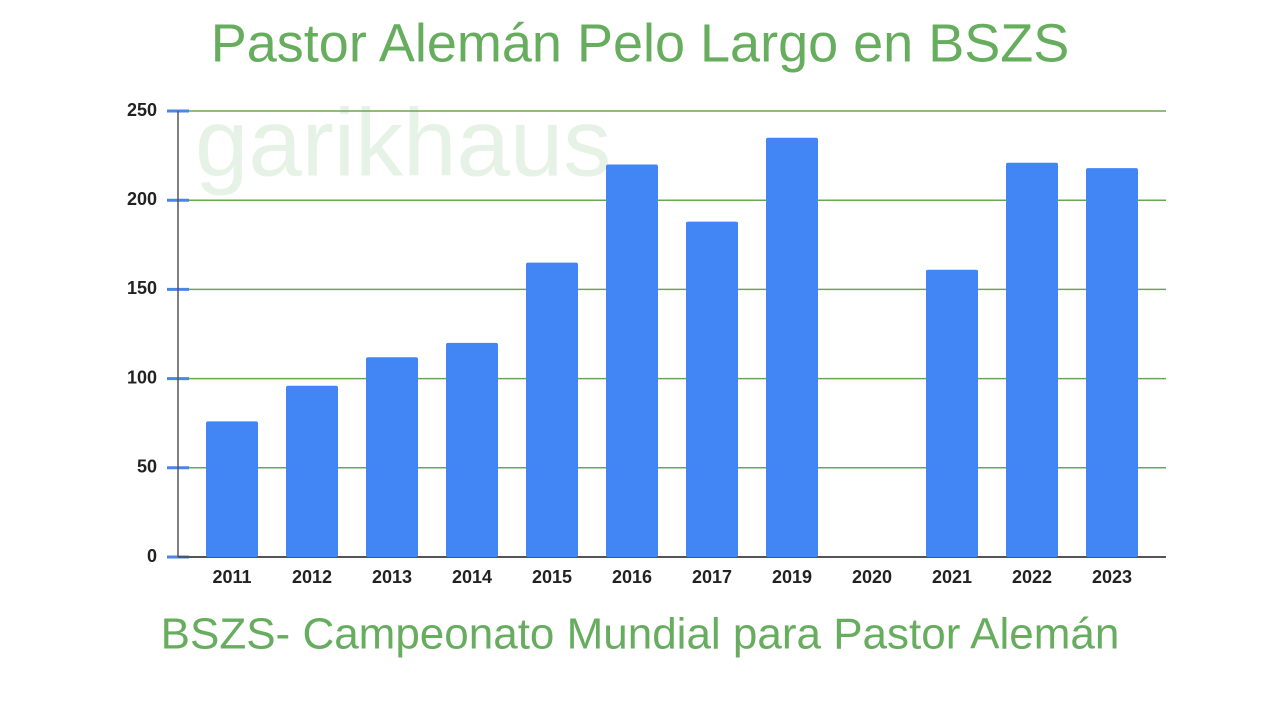  What do you see at coordinates (142, 199) in the screenshot?
I see `y-tick-label: 200` at bounding box center [142, 199].